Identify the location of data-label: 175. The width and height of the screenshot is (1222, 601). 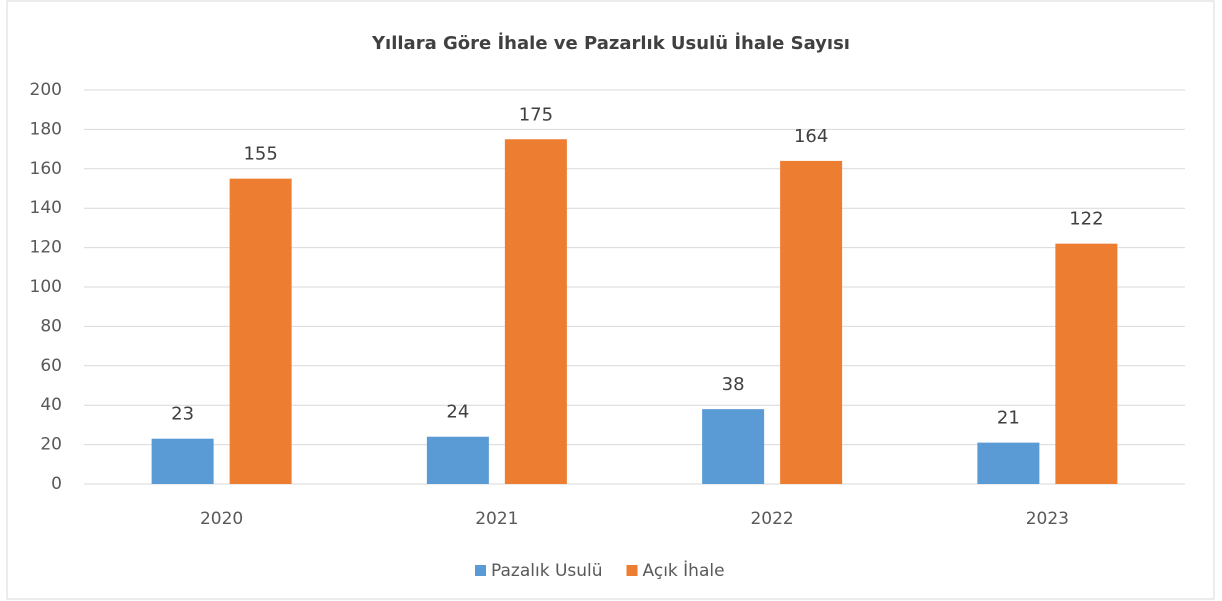
(536, 114).